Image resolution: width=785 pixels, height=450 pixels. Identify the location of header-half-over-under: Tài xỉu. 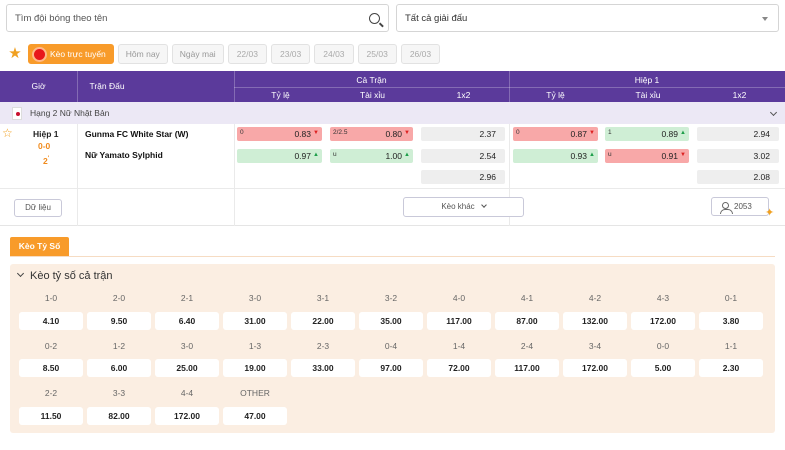
(648, 95).